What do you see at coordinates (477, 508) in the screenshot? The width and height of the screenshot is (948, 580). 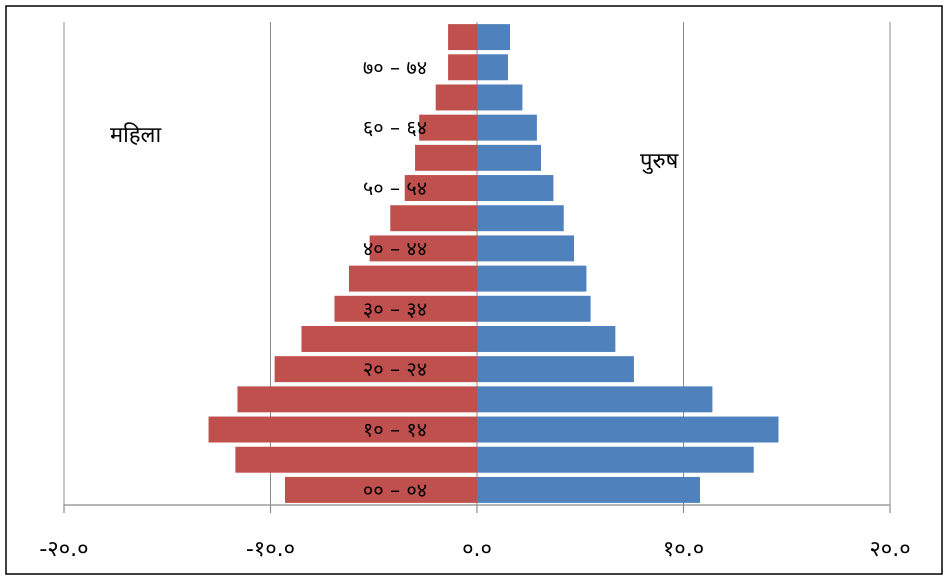 I see `x-axis` at bounding box center [477, 508].